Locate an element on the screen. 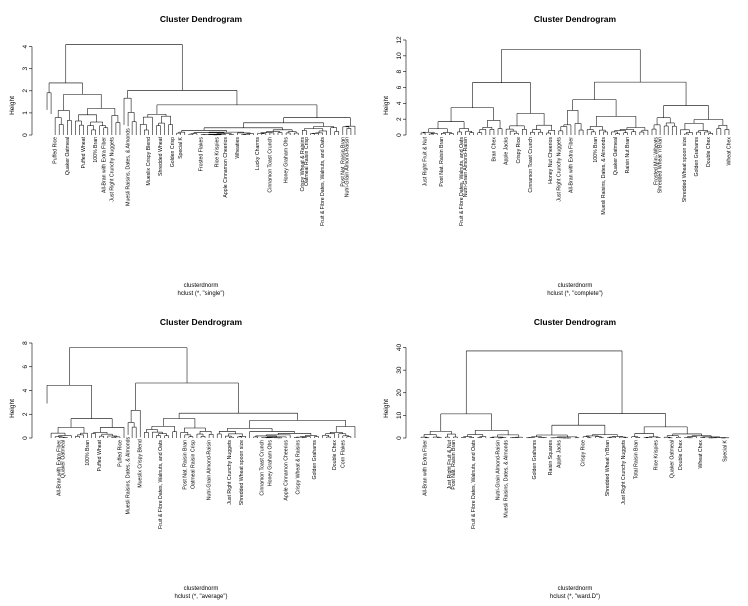  leaf-label: Shredded Wheat spoon size is located at coordinates (685, 169).